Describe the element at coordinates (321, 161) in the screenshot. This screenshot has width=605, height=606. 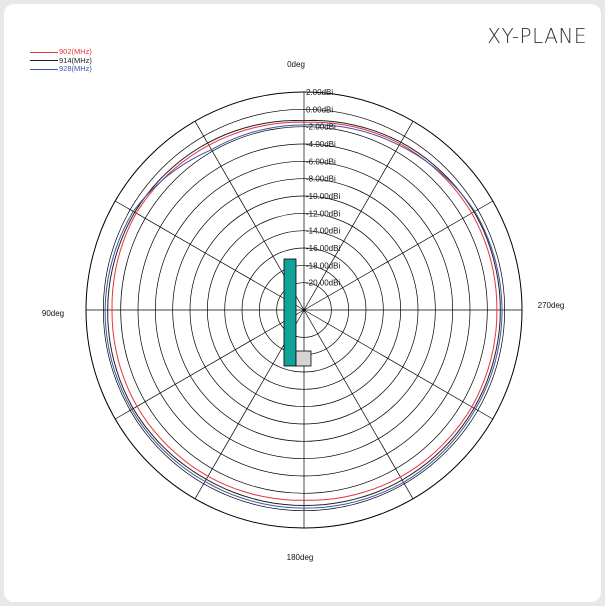
I see `radial-tick-label: -6.00dBi` at that location.